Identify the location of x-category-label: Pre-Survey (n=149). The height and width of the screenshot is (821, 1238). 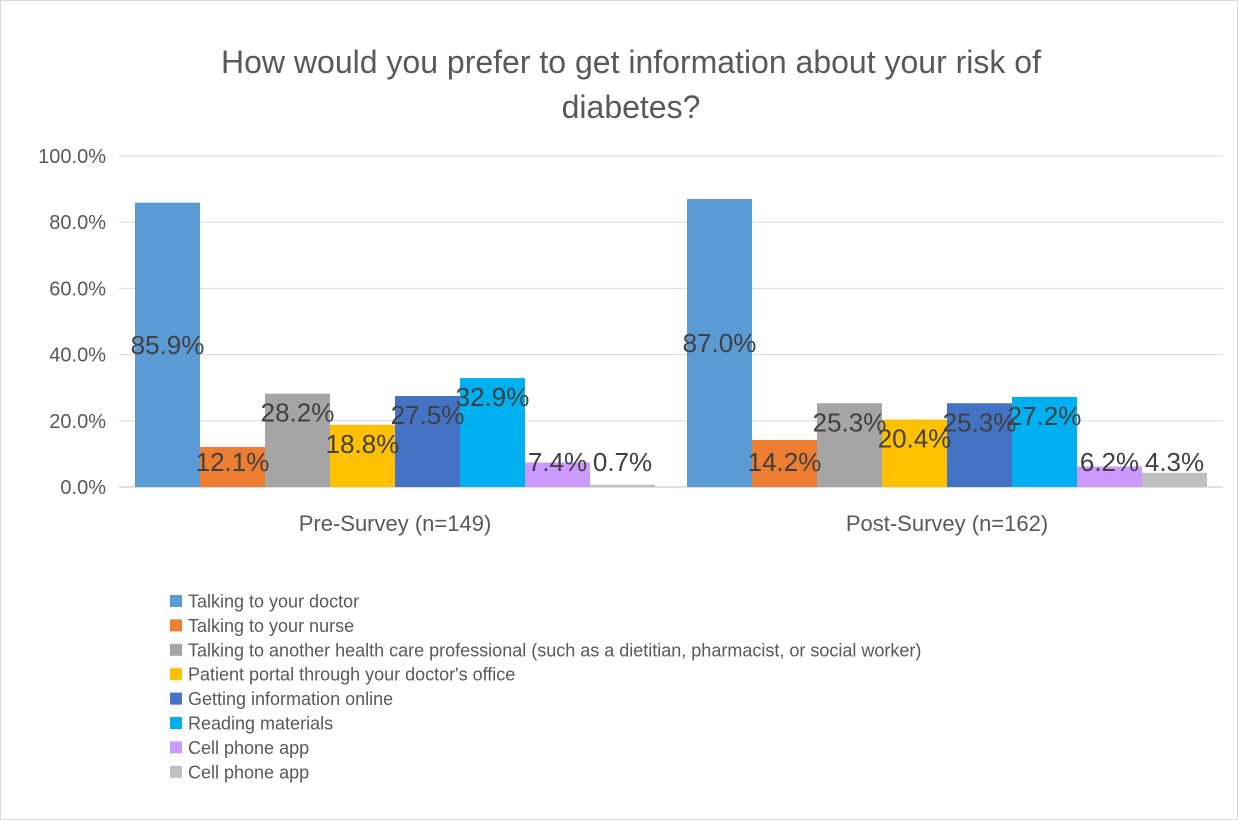
(395, 523).